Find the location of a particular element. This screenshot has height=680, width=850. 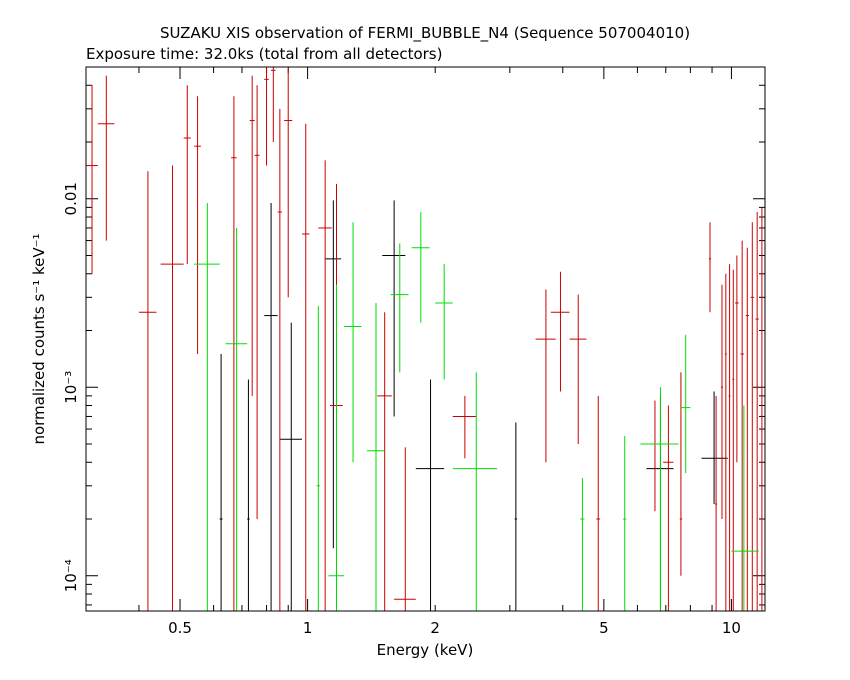

x-tick-label: 0.5 is located at coordinates (180, 628).